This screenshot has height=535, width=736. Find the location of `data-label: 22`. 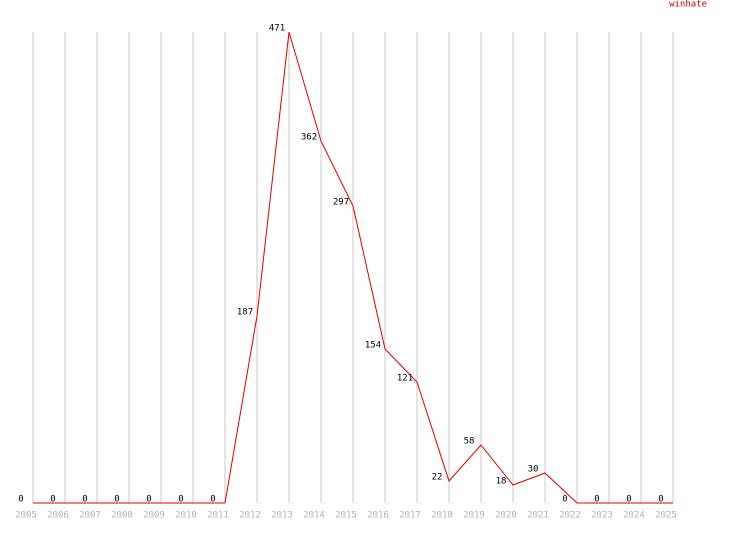

data-label: 22 is located at coordinates (437, 478).